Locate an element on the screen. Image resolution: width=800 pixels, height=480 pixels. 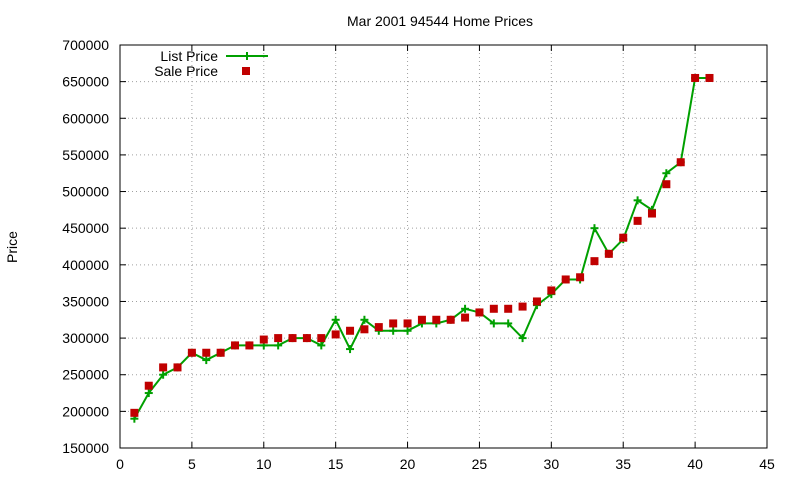
y-tick-label: 600000 is located at coordinates (85, 118).